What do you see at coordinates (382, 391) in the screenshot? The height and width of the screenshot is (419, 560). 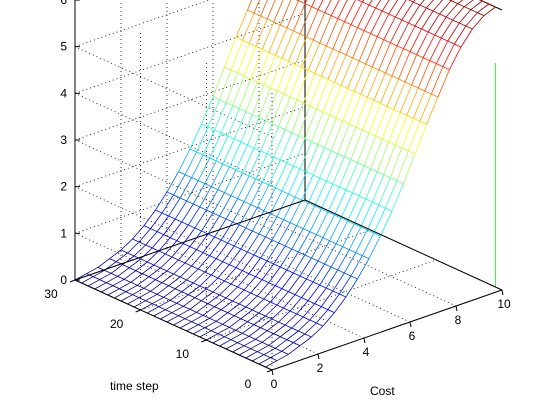 I see `x-axis-label: Cost` at bounding box center [382, 391].